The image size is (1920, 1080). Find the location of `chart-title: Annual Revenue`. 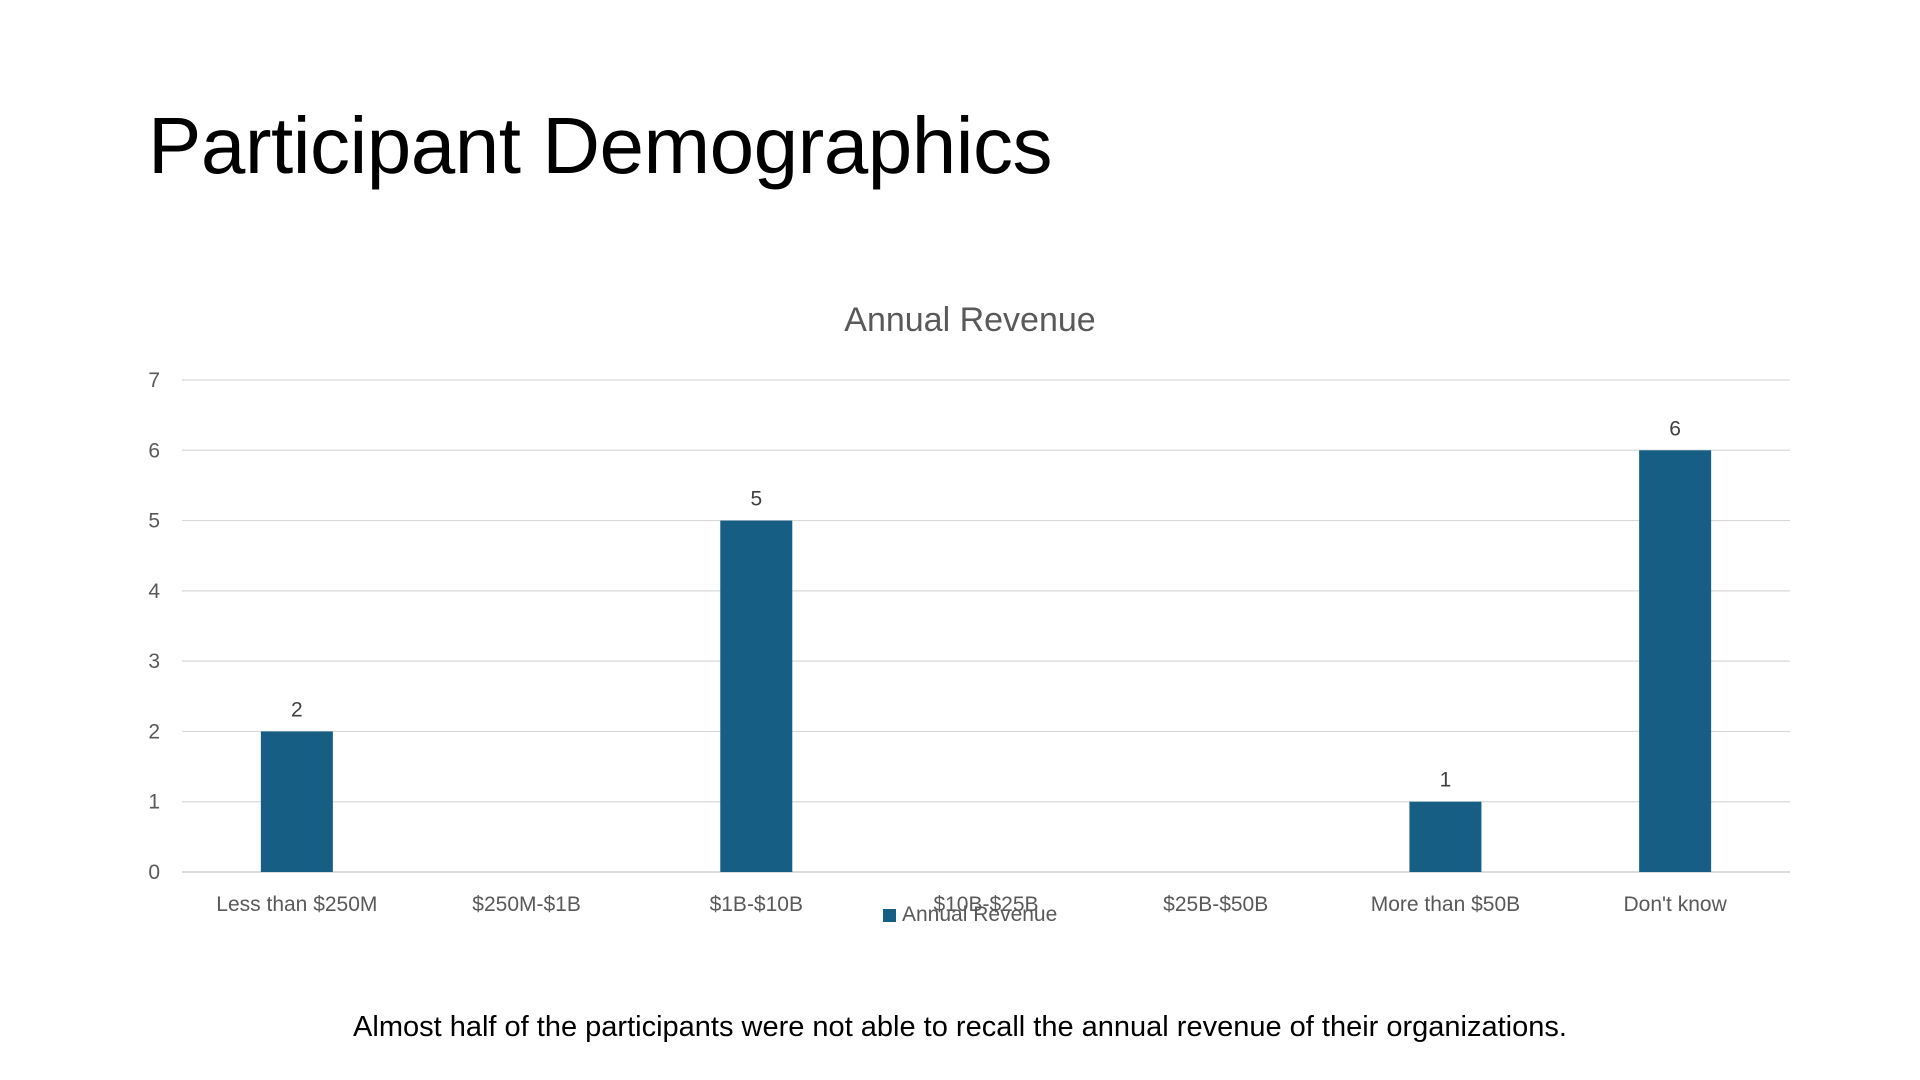

chart-title: Annual Revenue is located at coordinates (969, 320).